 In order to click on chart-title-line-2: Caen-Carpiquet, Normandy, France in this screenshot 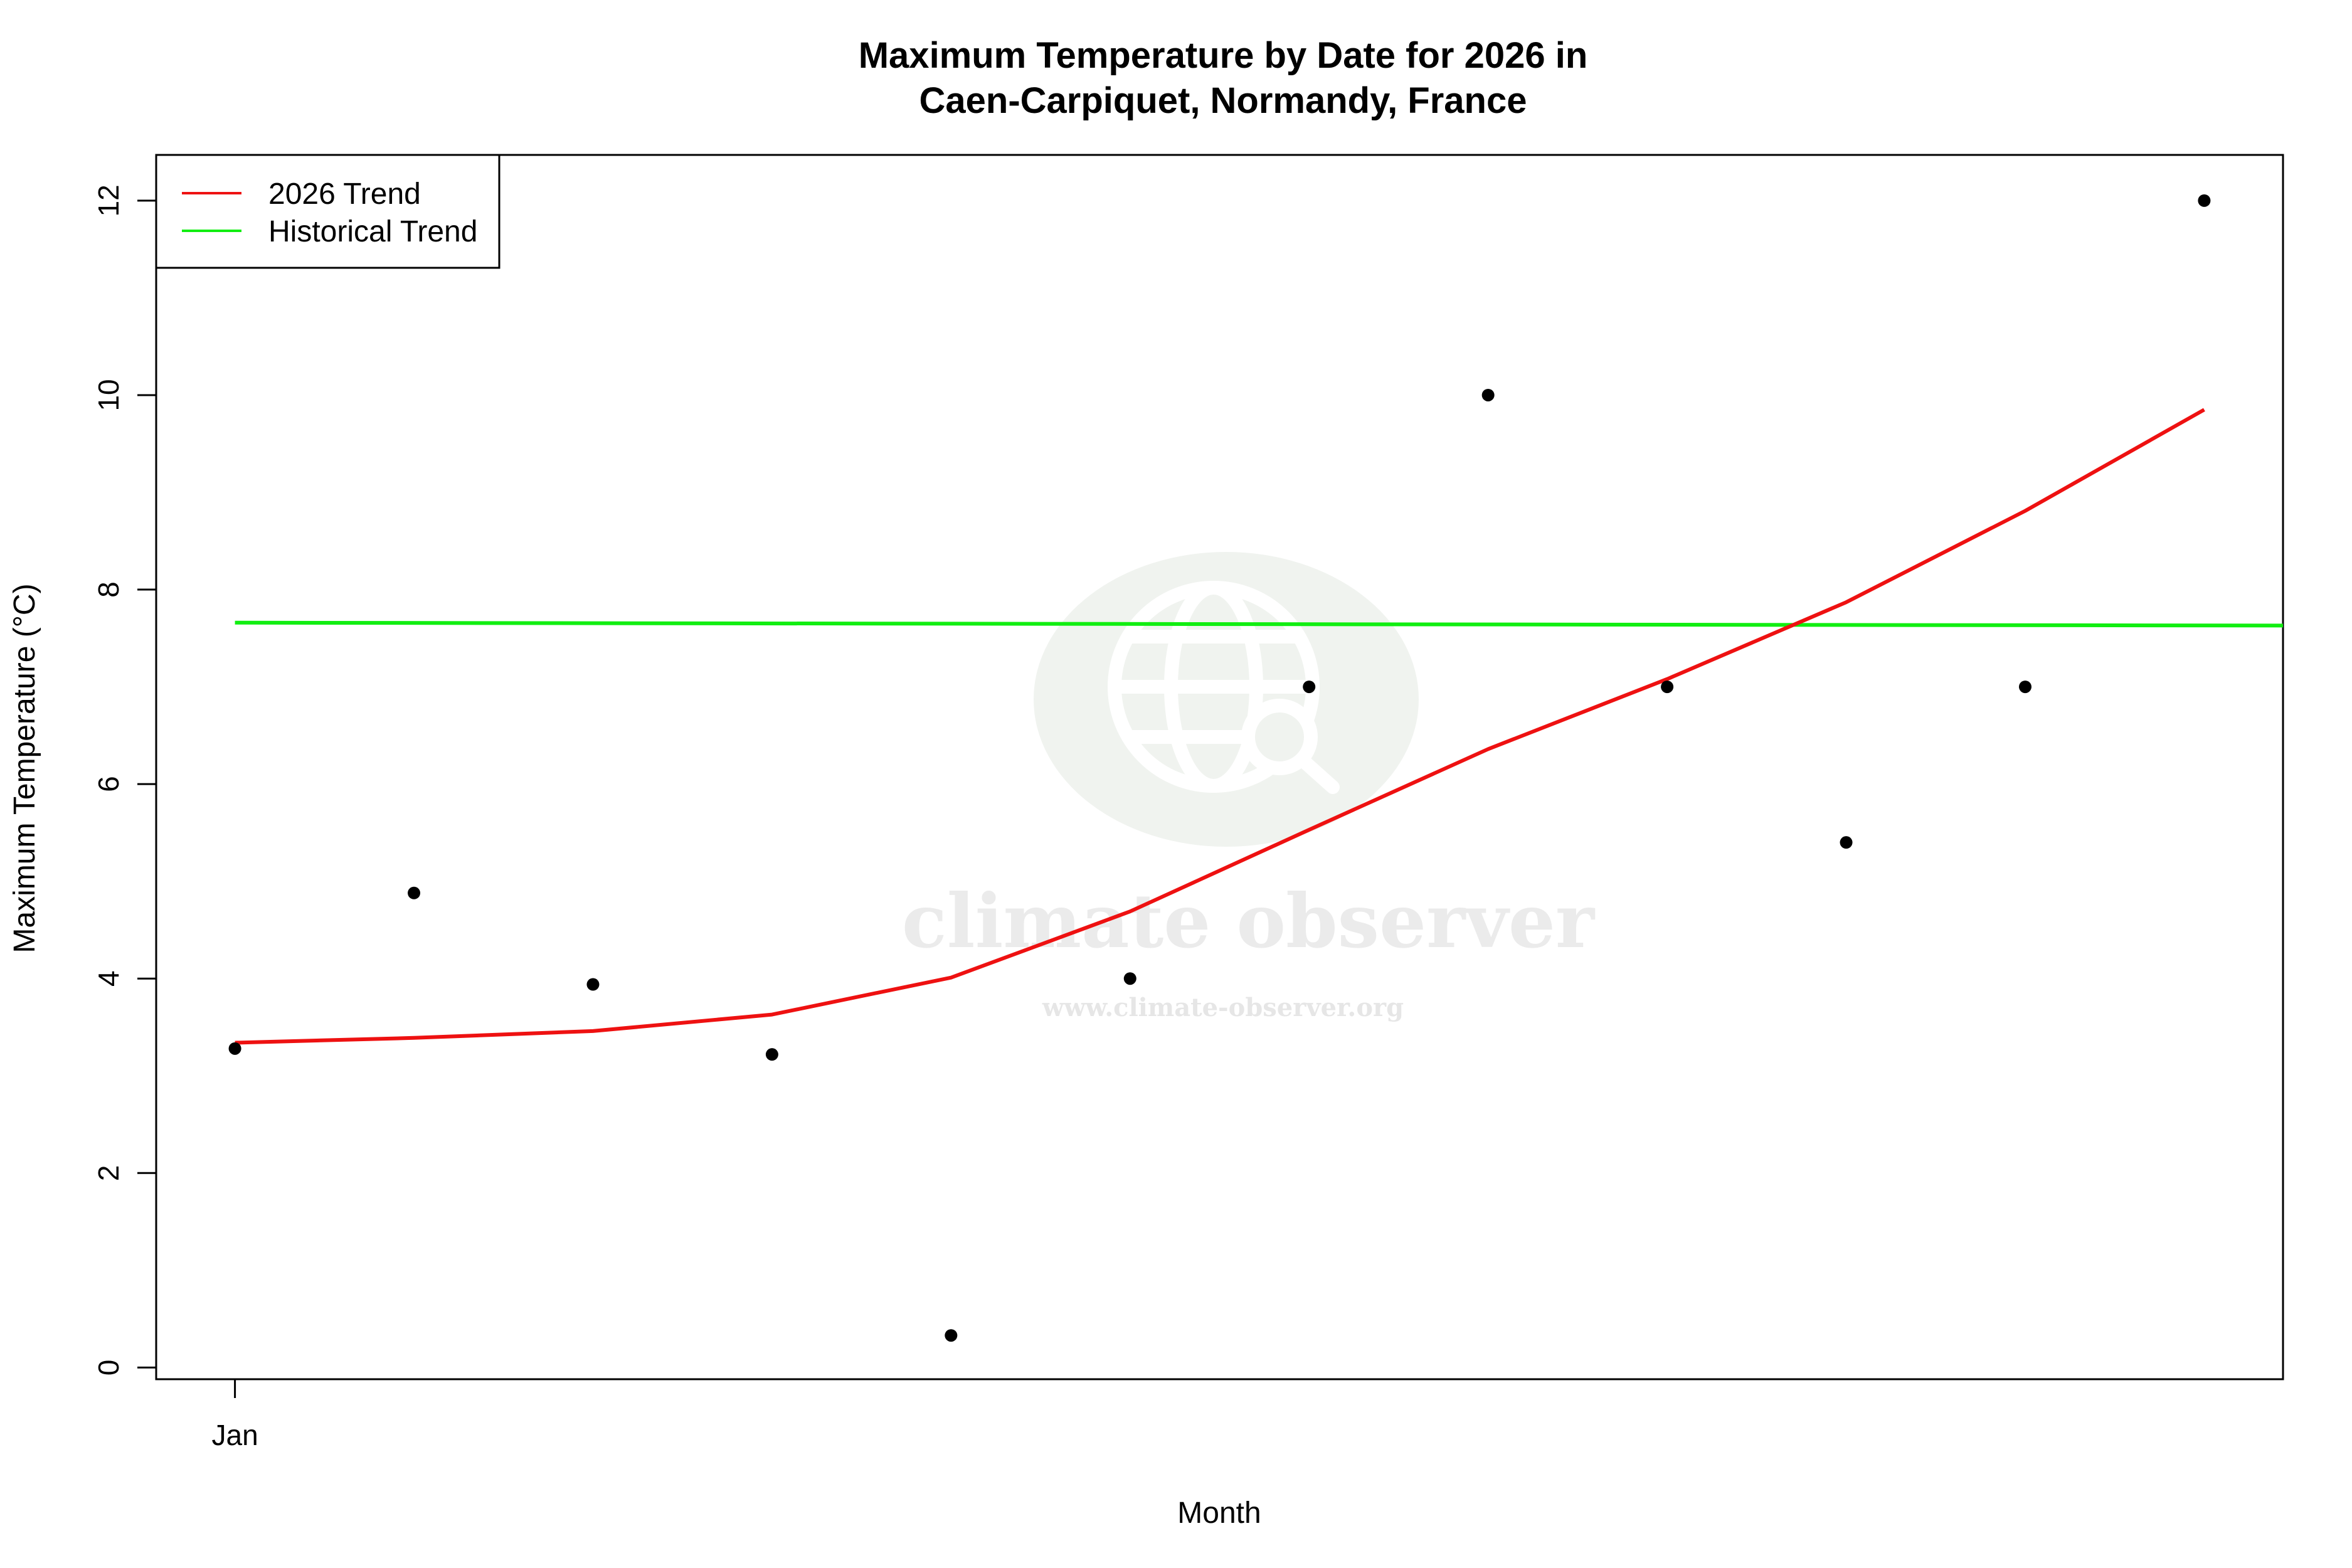, I will do `click(1223, 101)`.